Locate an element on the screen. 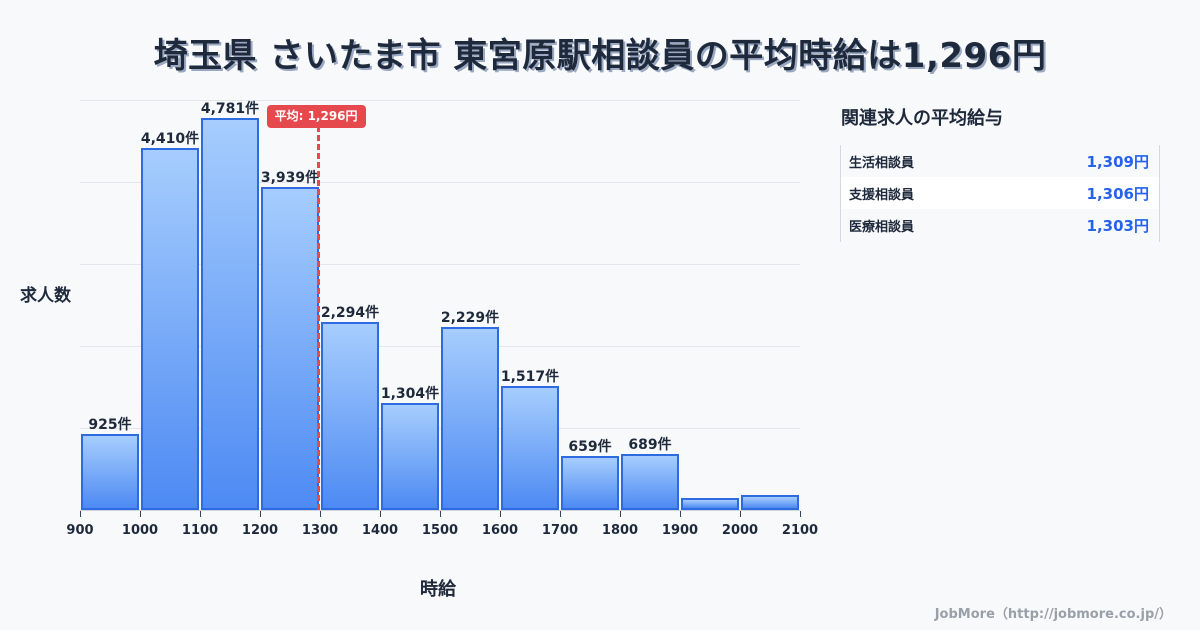 The width and height of the screenshot is (1200, 630). related-job-row: 支援相談員 1,306円 is located at coordinates (1000, 193).